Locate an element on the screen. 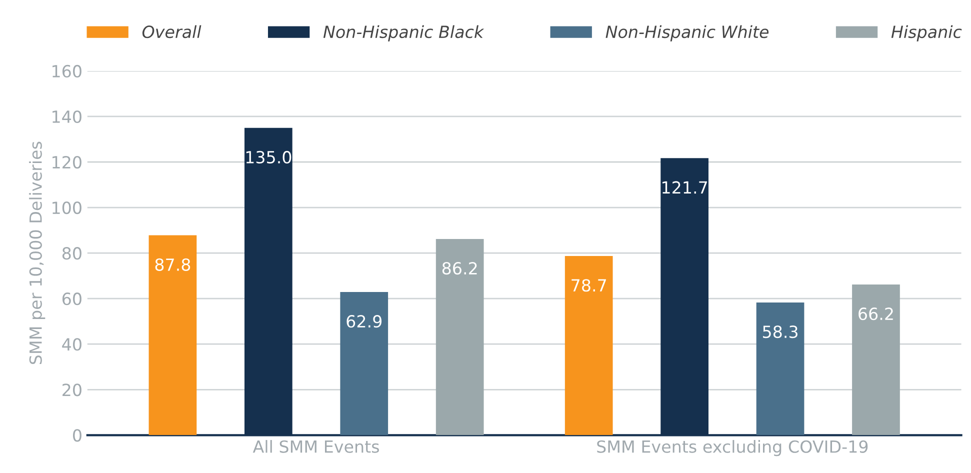 This screenshot has height=473, width=971. y-tick-label: 0 is located at coordinates (77, 435).